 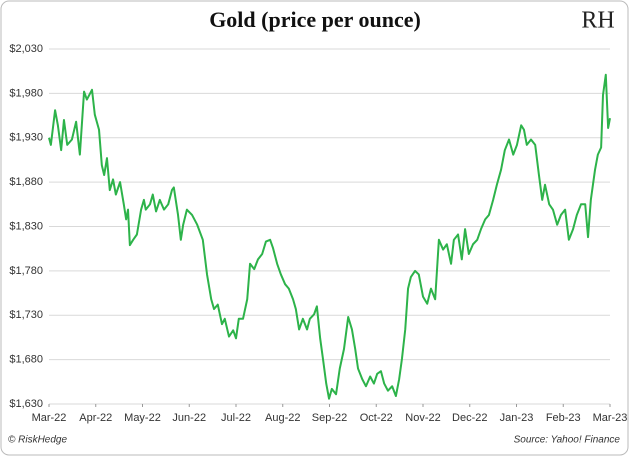 What do you see at coordinates (517, 418) in the screenshot?
I see `x-tick-label: Jan-23` at bounding box center [517, 418].